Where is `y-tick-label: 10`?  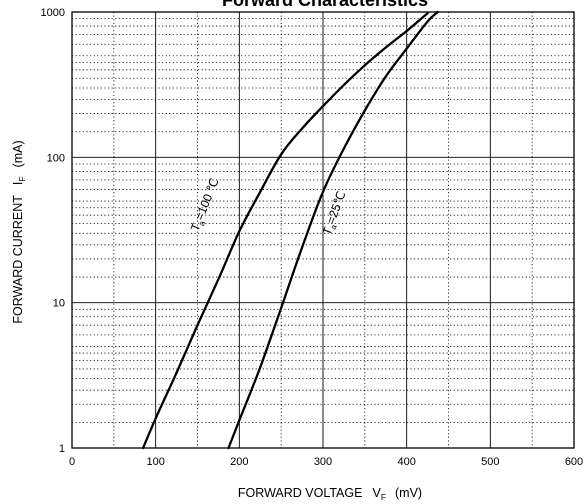
y-tick-label: 10 is located at coordinates (59, 304).